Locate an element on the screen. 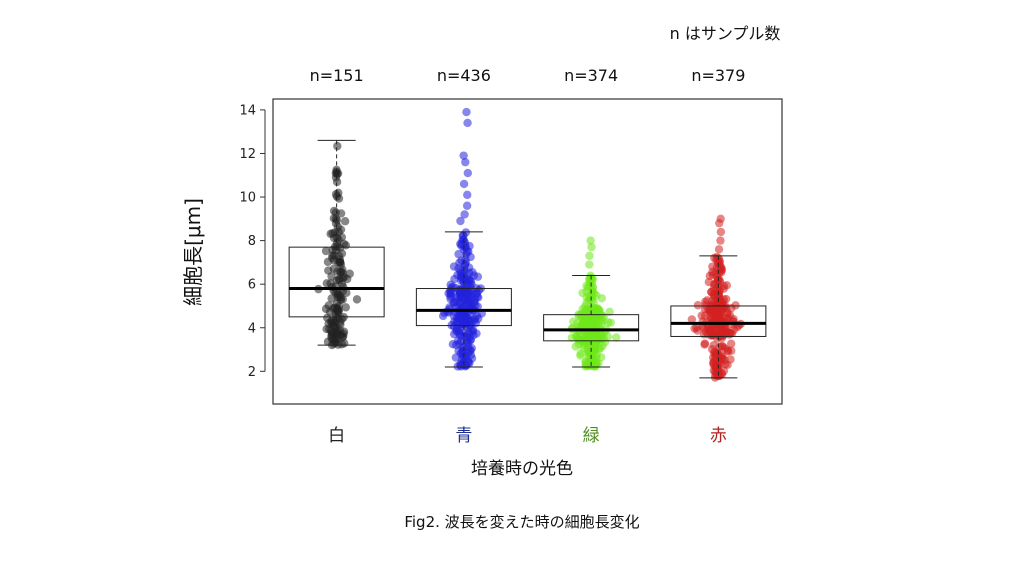  y-tick-label: 2 is located at coordinates (252, 372).